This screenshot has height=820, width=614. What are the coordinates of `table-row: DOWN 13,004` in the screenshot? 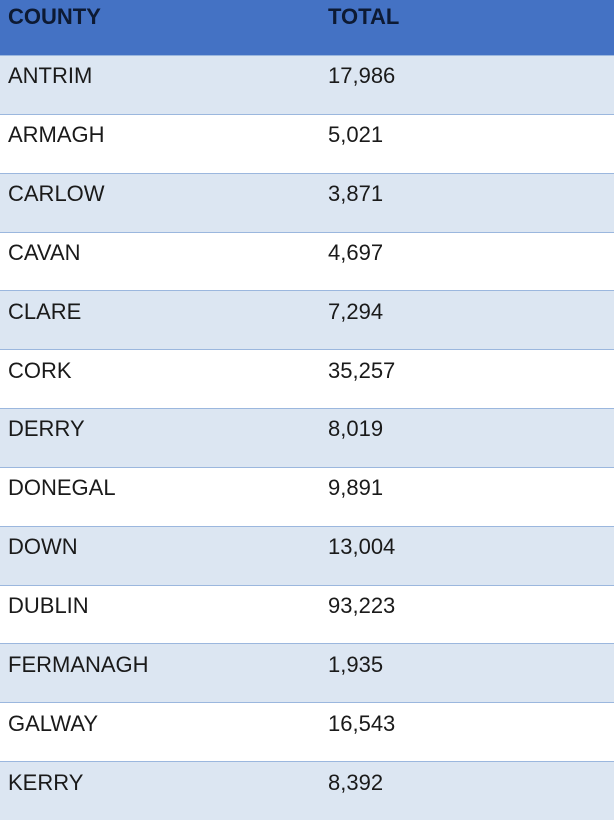 It's located at (307, 555).